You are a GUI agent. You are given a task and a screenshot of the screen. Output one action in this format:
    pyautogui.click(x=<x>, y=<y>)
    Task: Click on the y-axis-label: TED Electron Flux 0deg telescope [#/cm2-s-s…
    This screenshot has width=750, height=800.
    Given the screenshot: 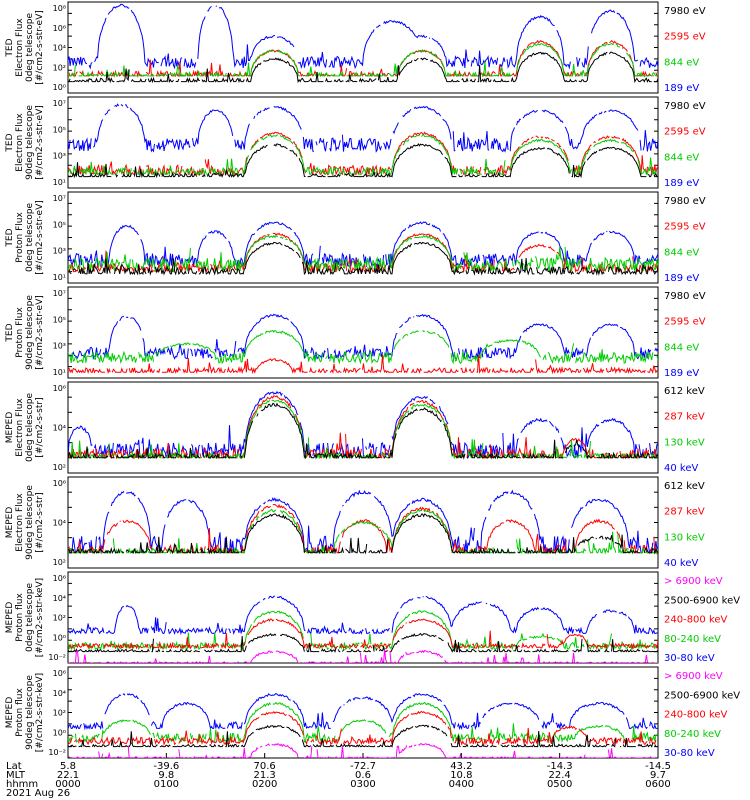 What is the action you would take?
    pyautogui.click(x=25, y=47)
    